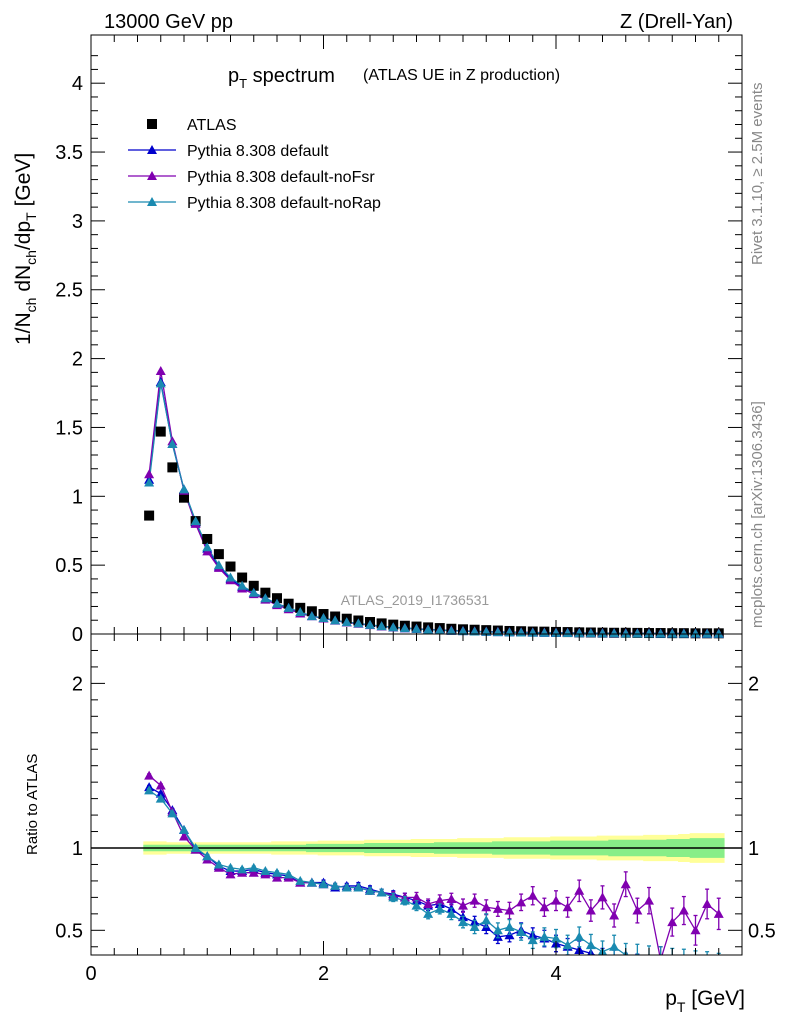  Describe the element at coordinates (461, 75) in the screenshot. I see `plot-title-note: (ATLAS UE in Z production)` at that location.